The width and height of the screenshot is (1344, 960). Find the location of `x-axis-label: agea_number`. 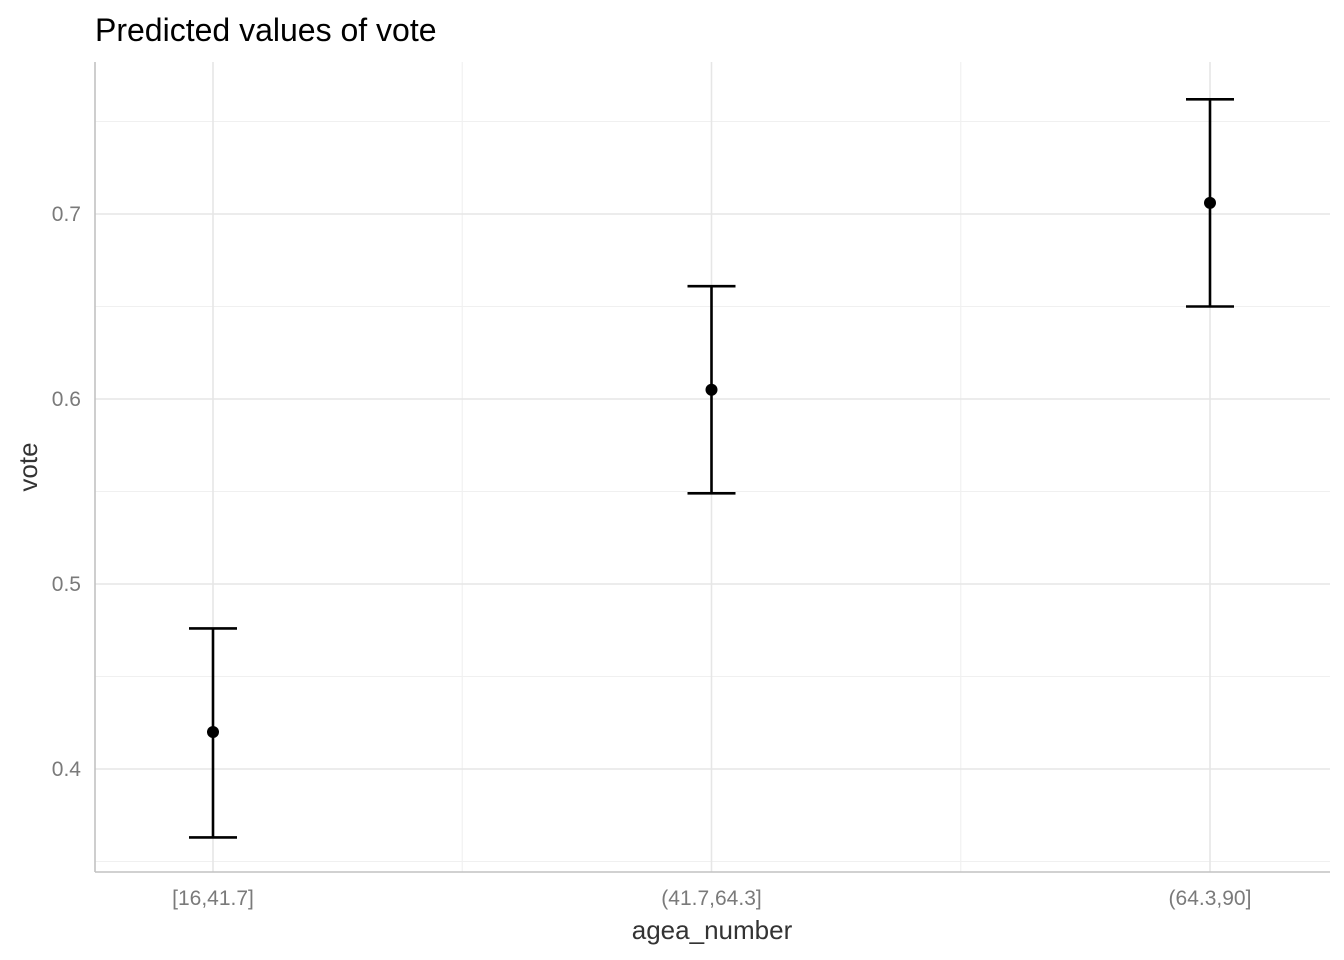

x-axis-label: agea_number is located at coordinates (712, 930).